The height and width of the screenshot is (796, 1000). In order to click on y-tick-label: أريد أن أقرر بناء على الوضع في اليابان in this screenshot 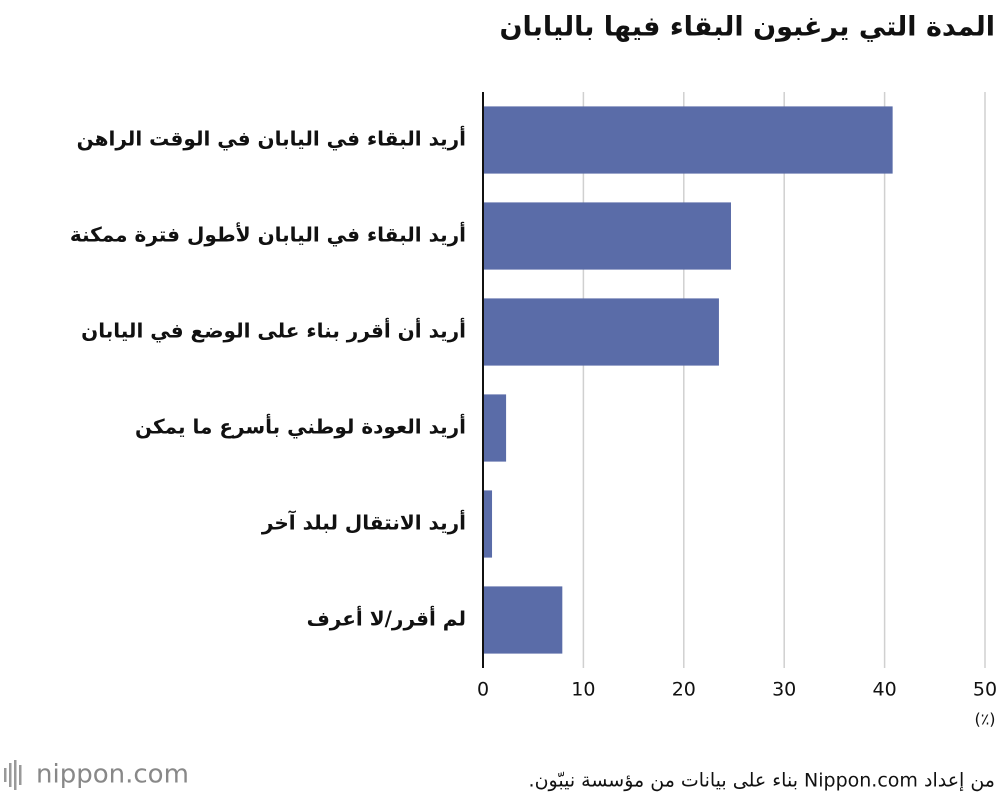, I will do `click(273, 330)`.